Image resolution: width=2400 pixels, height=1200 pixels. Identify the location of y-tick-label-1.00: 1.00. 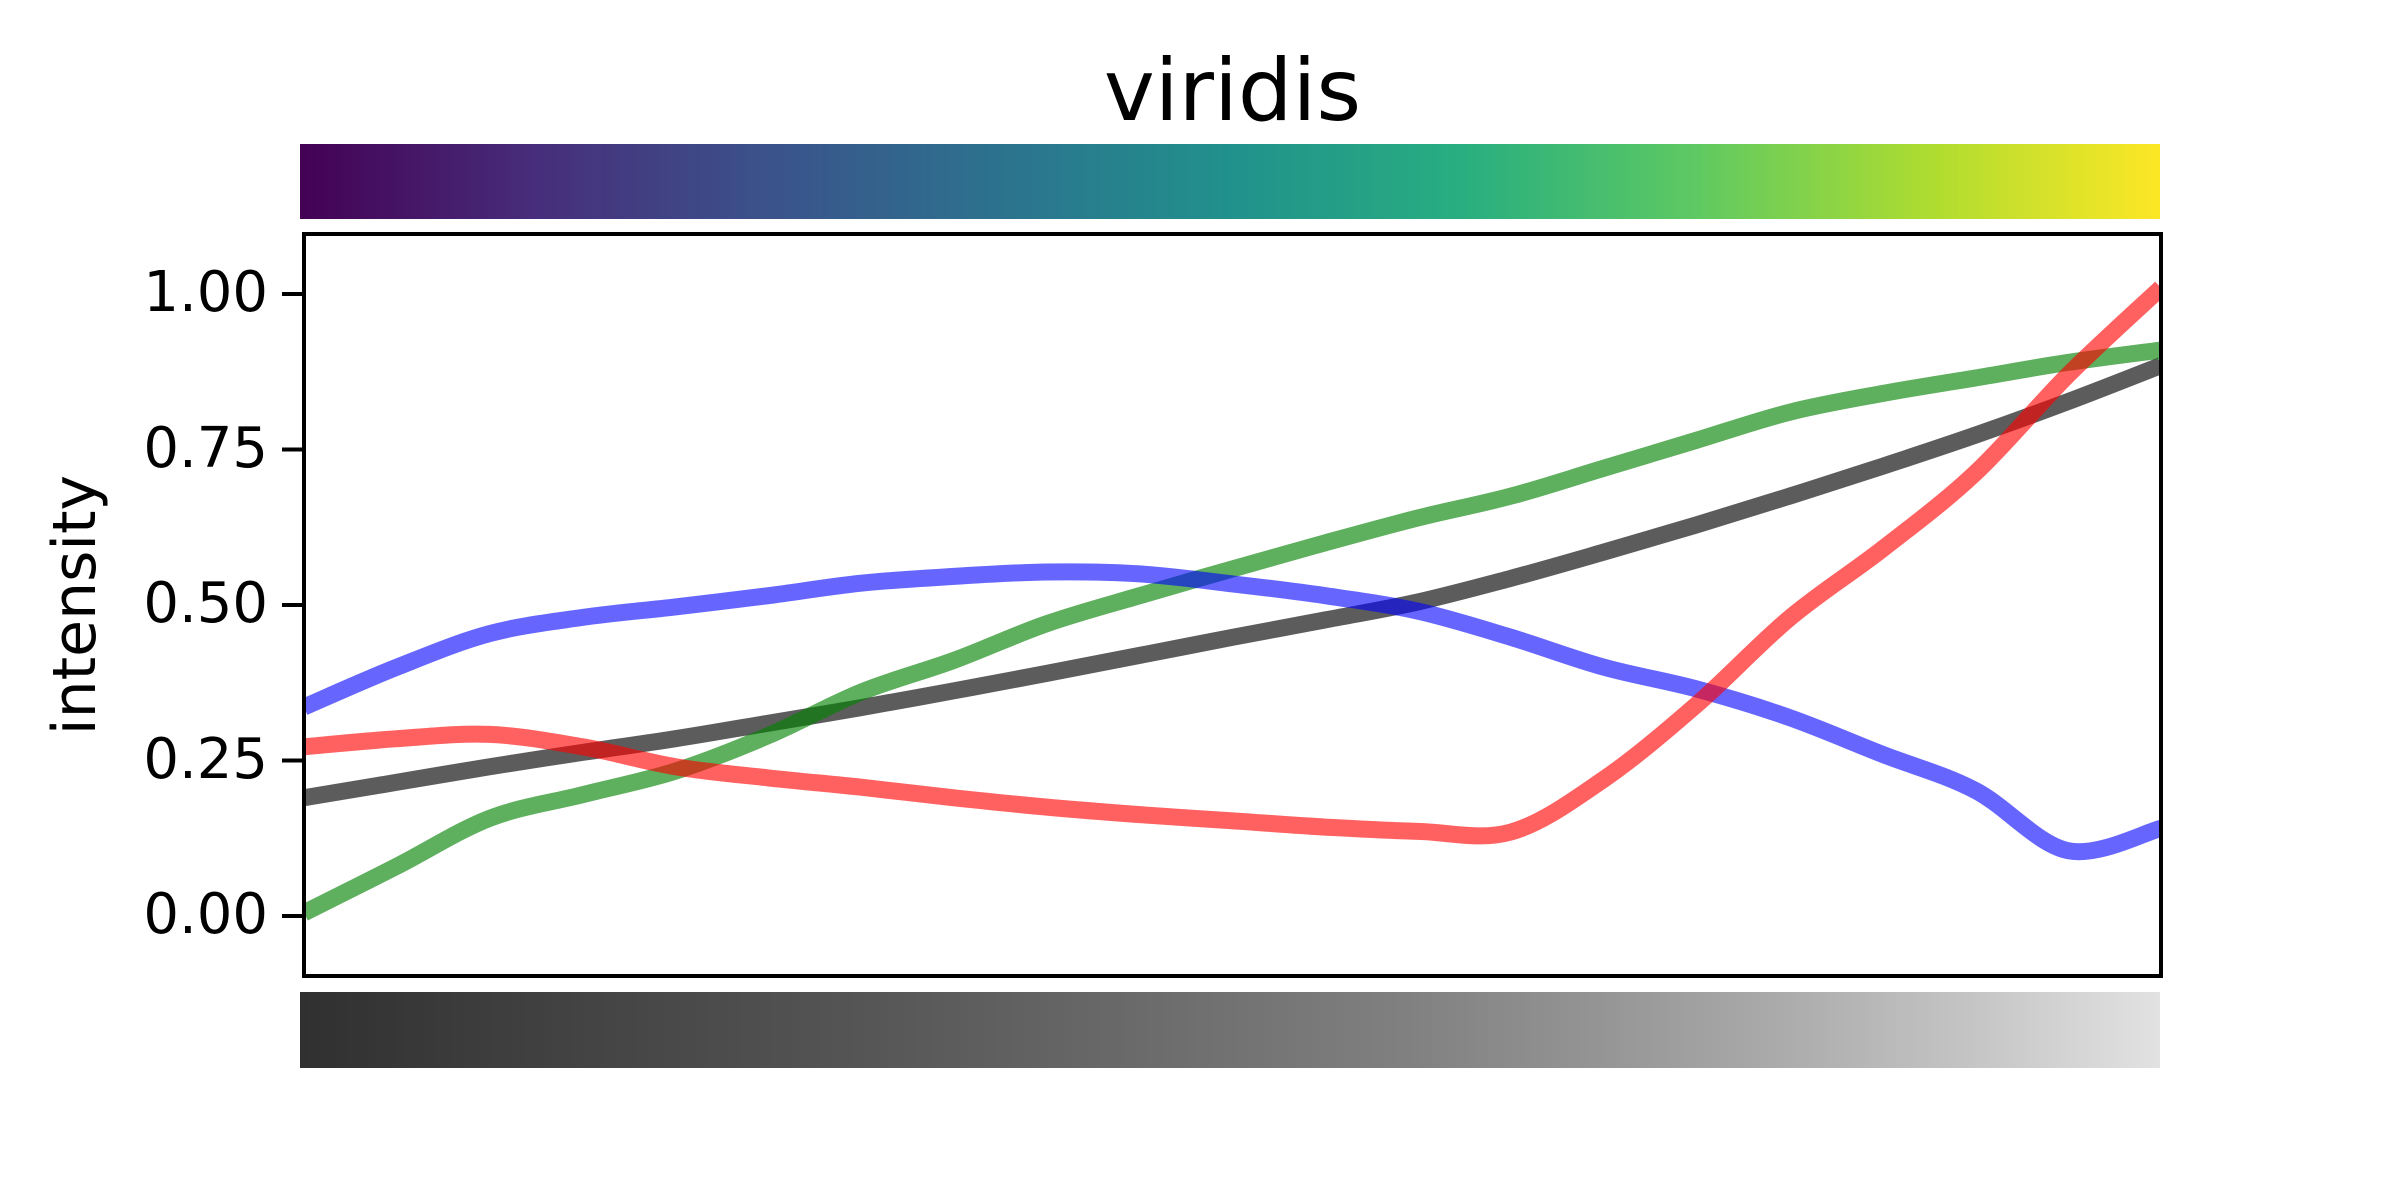
(205, 293).